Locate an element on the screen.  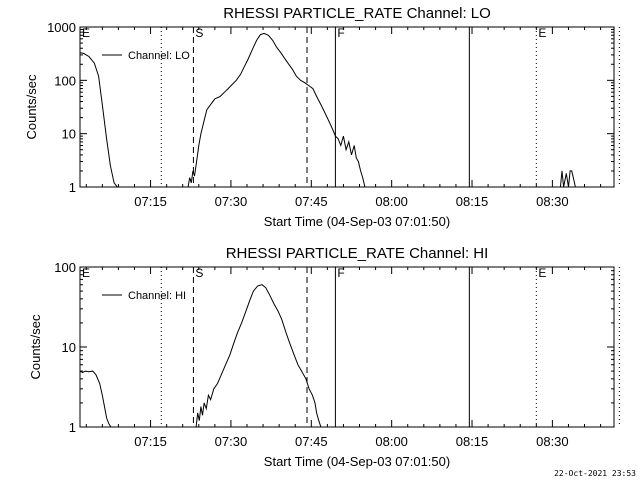
legend-label: Channel: LO is located at coordinates (159, 56).